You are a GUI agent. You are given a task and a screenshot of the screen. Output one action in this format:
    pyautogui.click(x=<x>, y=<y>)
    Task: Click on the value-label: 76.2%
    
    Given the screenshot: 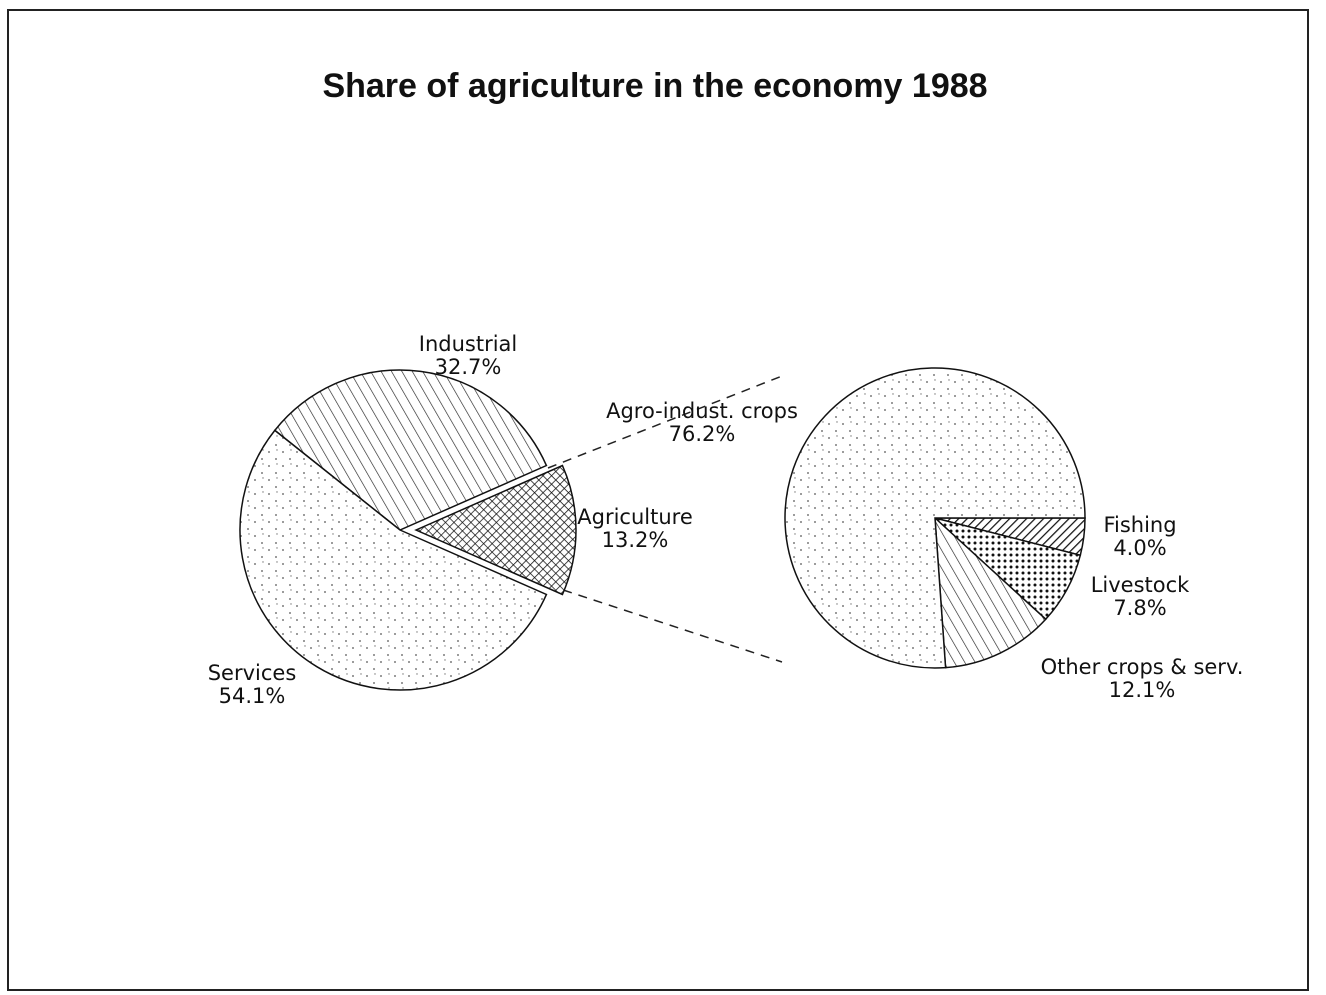 What is the action you would take?
    pyautogui.click(x=702, y=434)
    